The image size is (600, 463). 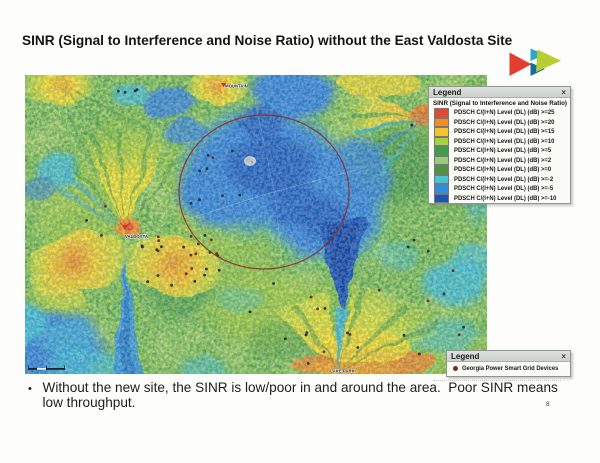 I want to click on sinr-legend-row: PDSCH C/(I+N) Level (DL) (dB) >=5, so click(x=499, y=151).